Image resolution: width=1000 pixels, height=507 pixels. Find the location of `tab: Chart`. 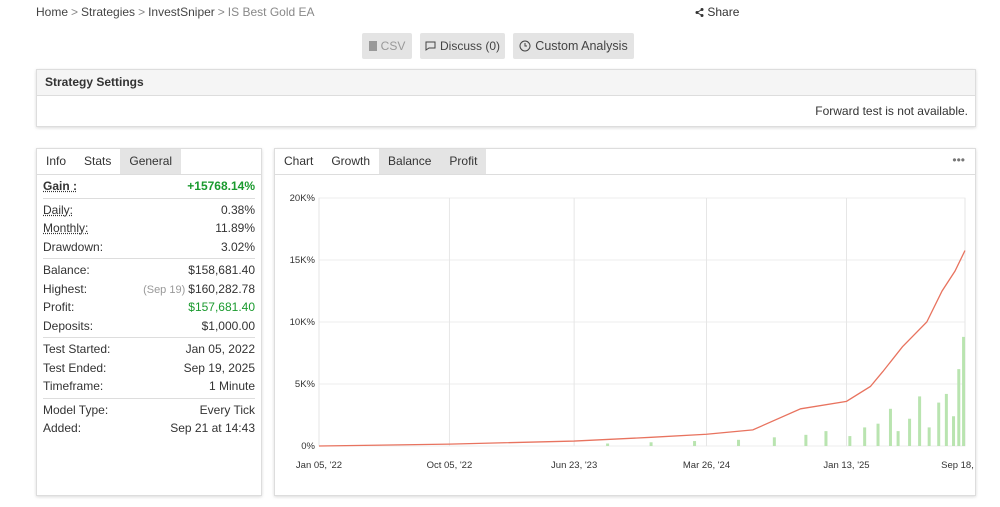

tab: Chart is located at coordinates (299, 161).